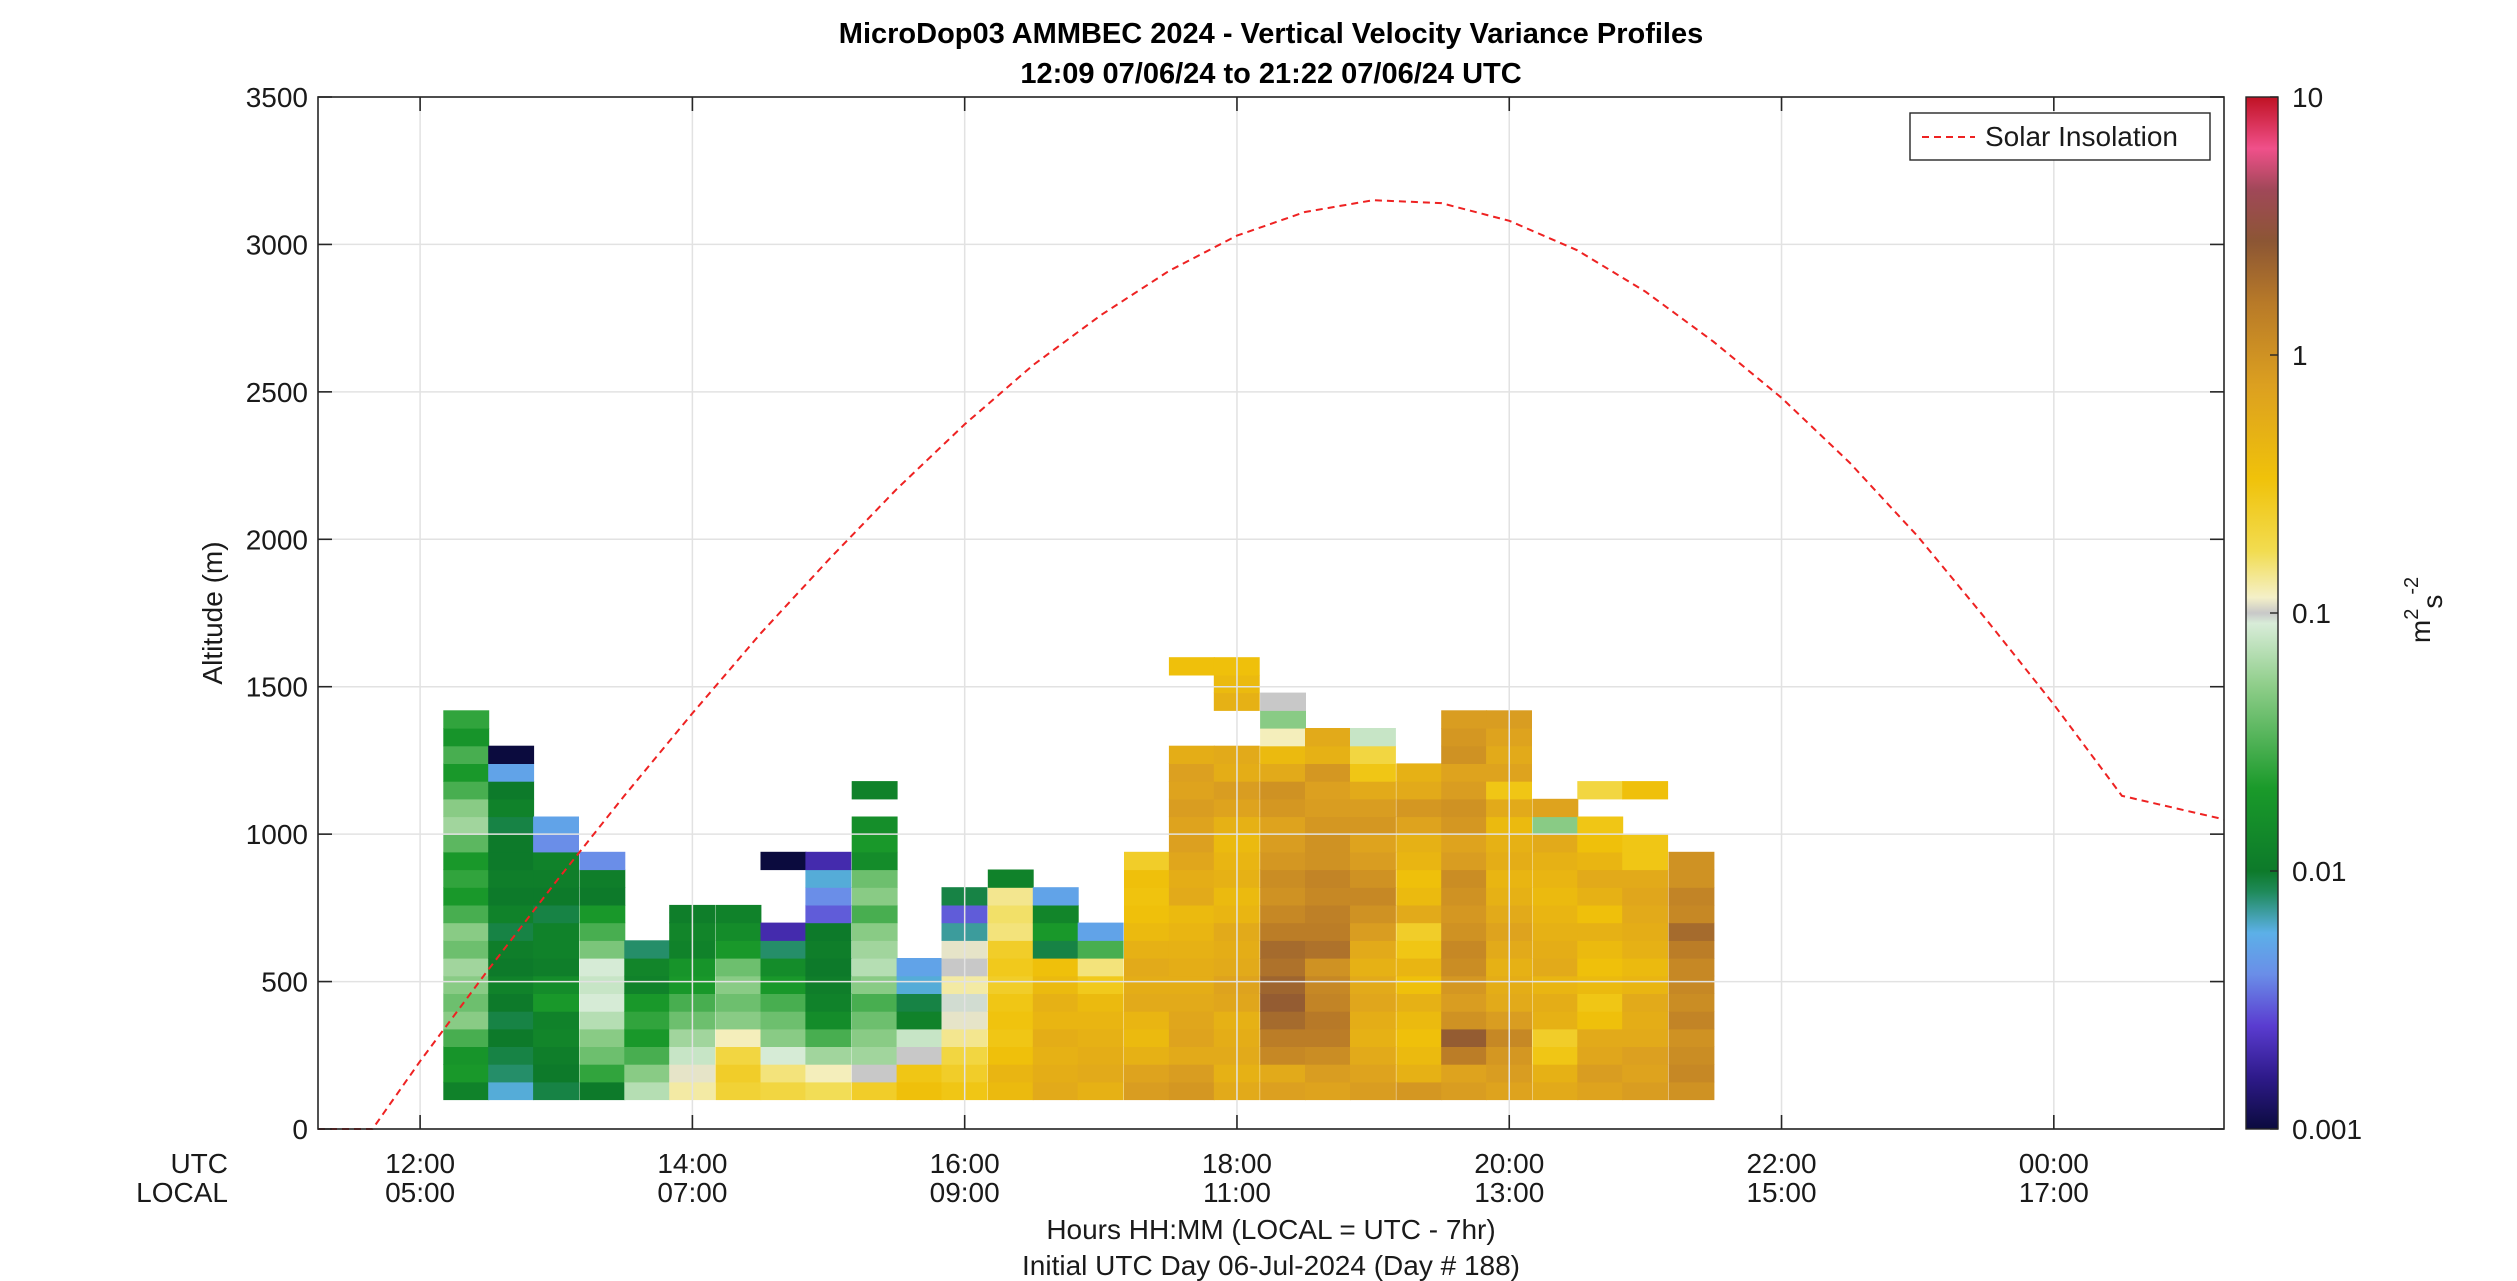 The width and height of the screenshot is (2517, 1281). I want to click on x-tick-label-utc: 22:00, so click(1781, 1163).